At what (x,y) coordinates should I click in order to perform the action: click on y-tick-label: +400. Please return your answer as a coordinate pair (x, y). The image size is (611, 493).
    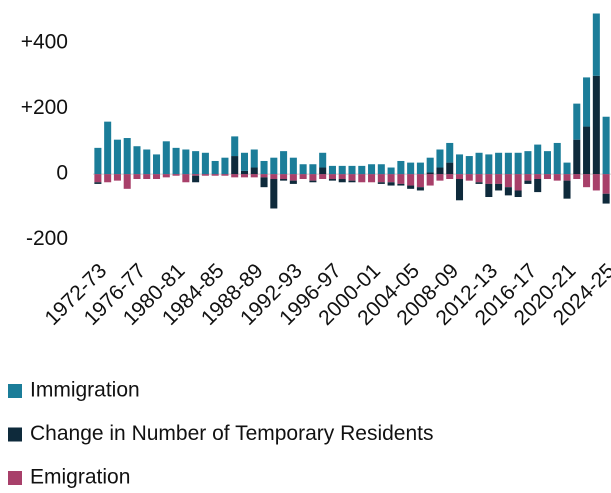
    Looking at the image, I should click on (44, 42).